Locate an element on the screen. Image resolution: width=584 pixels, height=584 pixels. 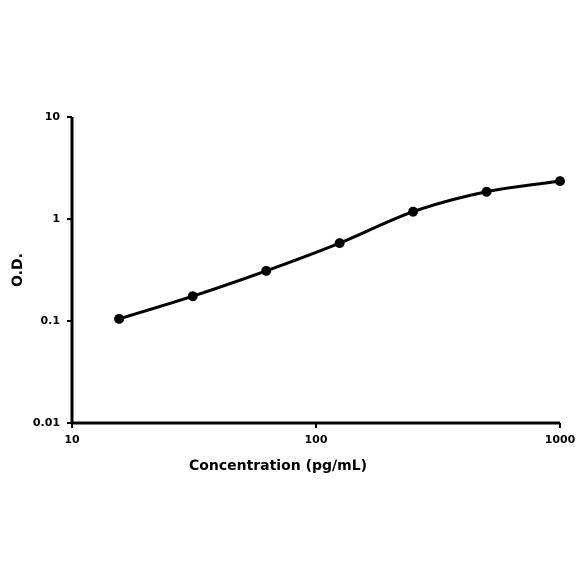
y-tick-label: 10 is located at coordinates (53, 116).